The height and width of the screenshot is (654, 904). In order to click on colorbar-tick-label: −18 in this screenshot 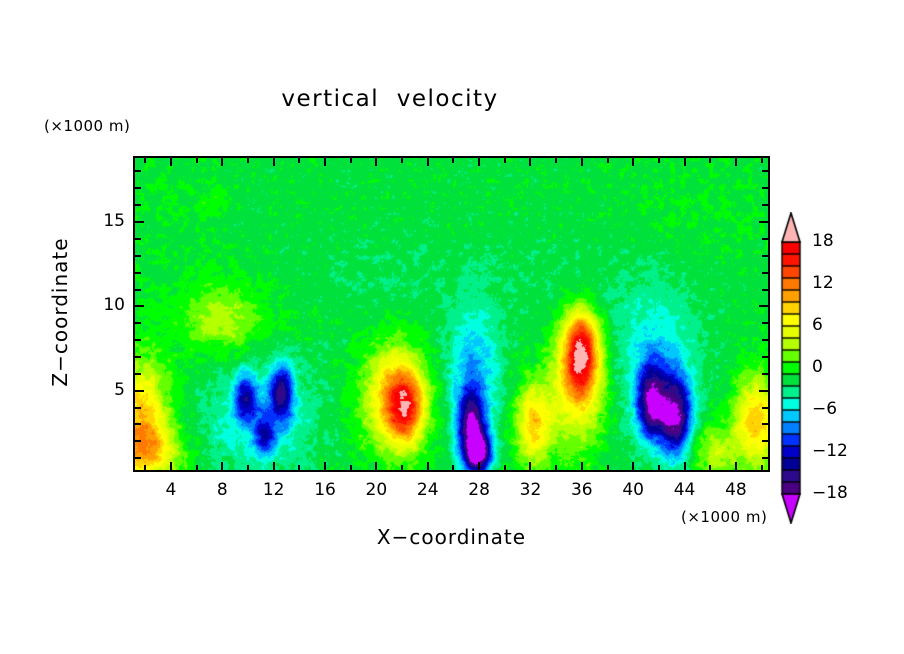, I will do `click(830, 493)`.